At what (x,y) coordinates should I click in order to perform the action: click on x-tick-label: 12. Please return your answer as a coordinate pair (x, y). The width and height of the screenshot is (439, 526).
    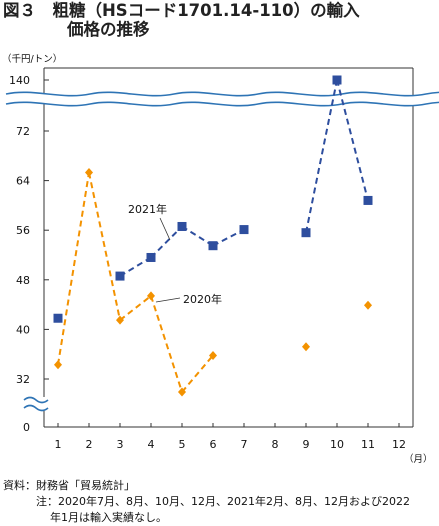
    Looking at the image, I should click on (399, 444).